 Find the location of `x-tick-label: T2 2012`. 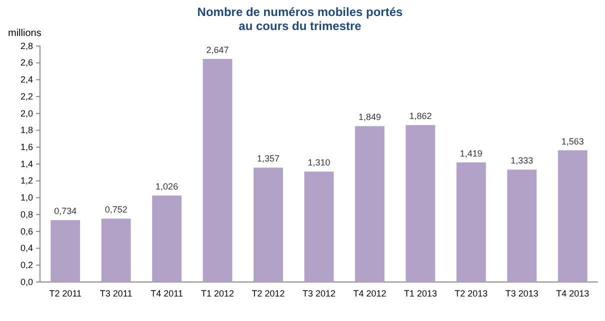

x-tick-label: T2 2012 is located at coordinates (268, 293).